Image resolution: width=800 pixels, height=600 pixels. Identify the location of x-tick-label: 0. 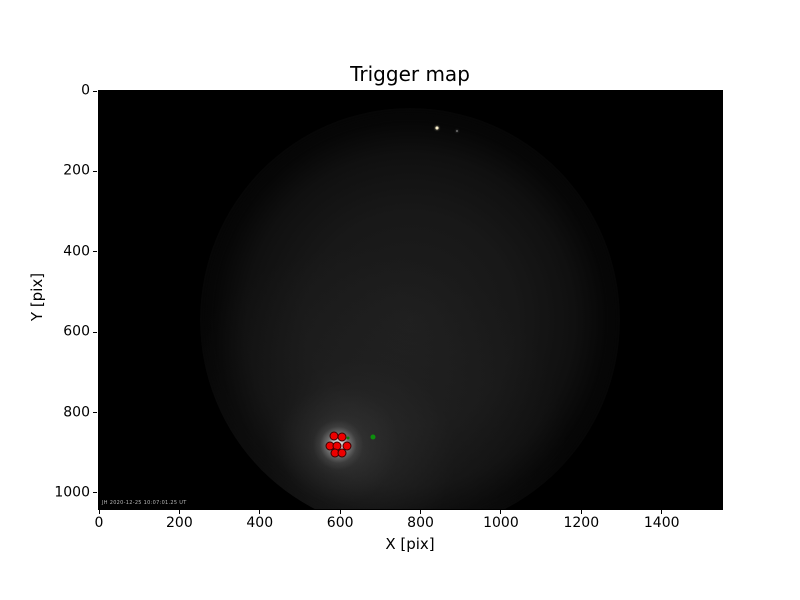
(99, 523).